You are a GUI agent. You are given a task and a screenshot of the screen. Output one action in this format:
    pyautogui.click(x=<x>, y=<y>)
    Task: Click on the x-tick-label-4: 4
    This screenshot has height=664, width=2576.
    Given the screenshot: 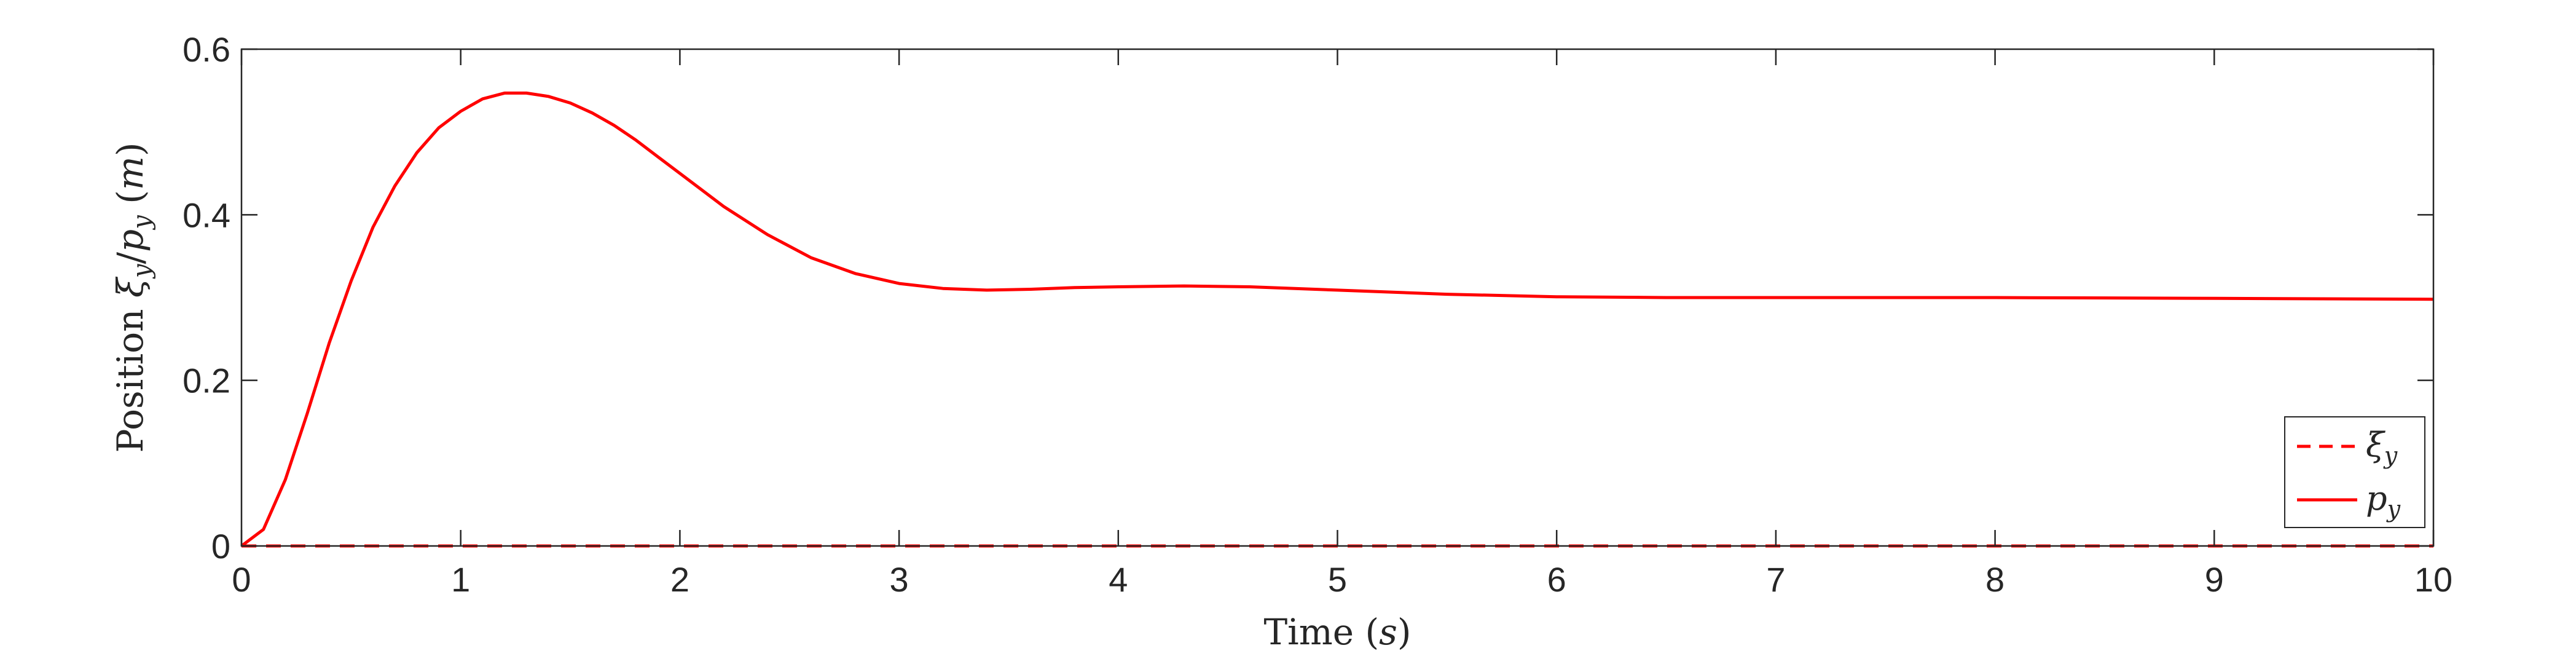 What is the action you would take?
    pyautogui.click(x=1118, y=579)
    